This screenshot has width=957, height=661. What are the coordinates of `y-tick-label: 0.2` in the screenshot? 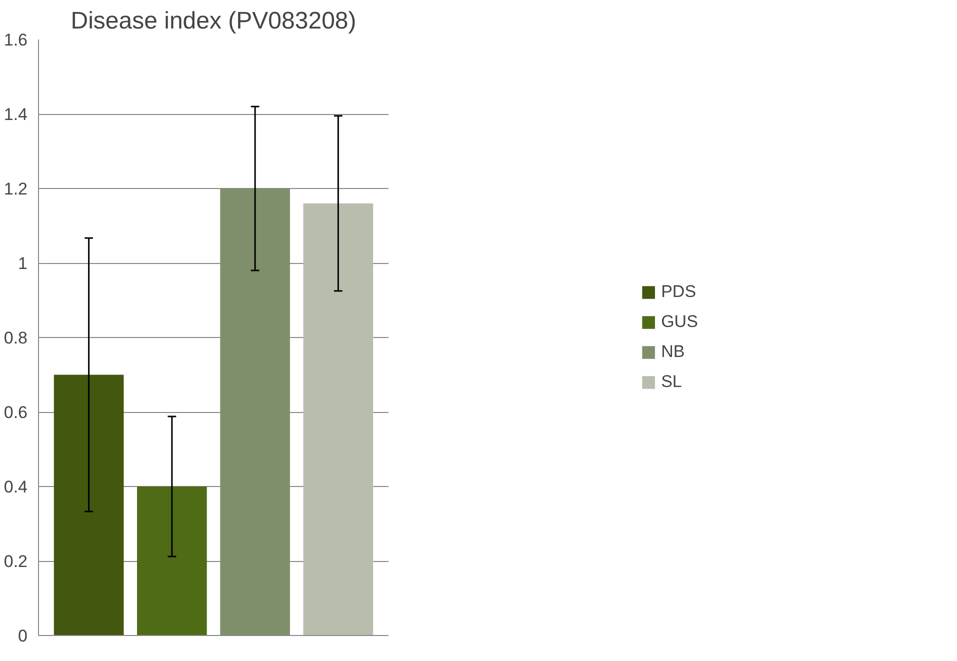 It's located at (16, 561).